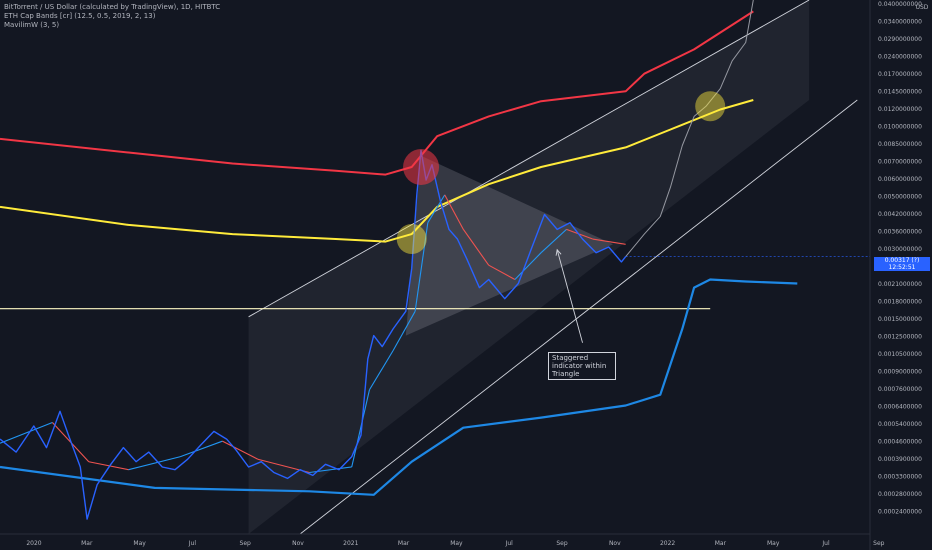 This screenshot has width=932, height=550. I want to click on annotation-text: Staggered indicator within Triangle, so click(579, 366).